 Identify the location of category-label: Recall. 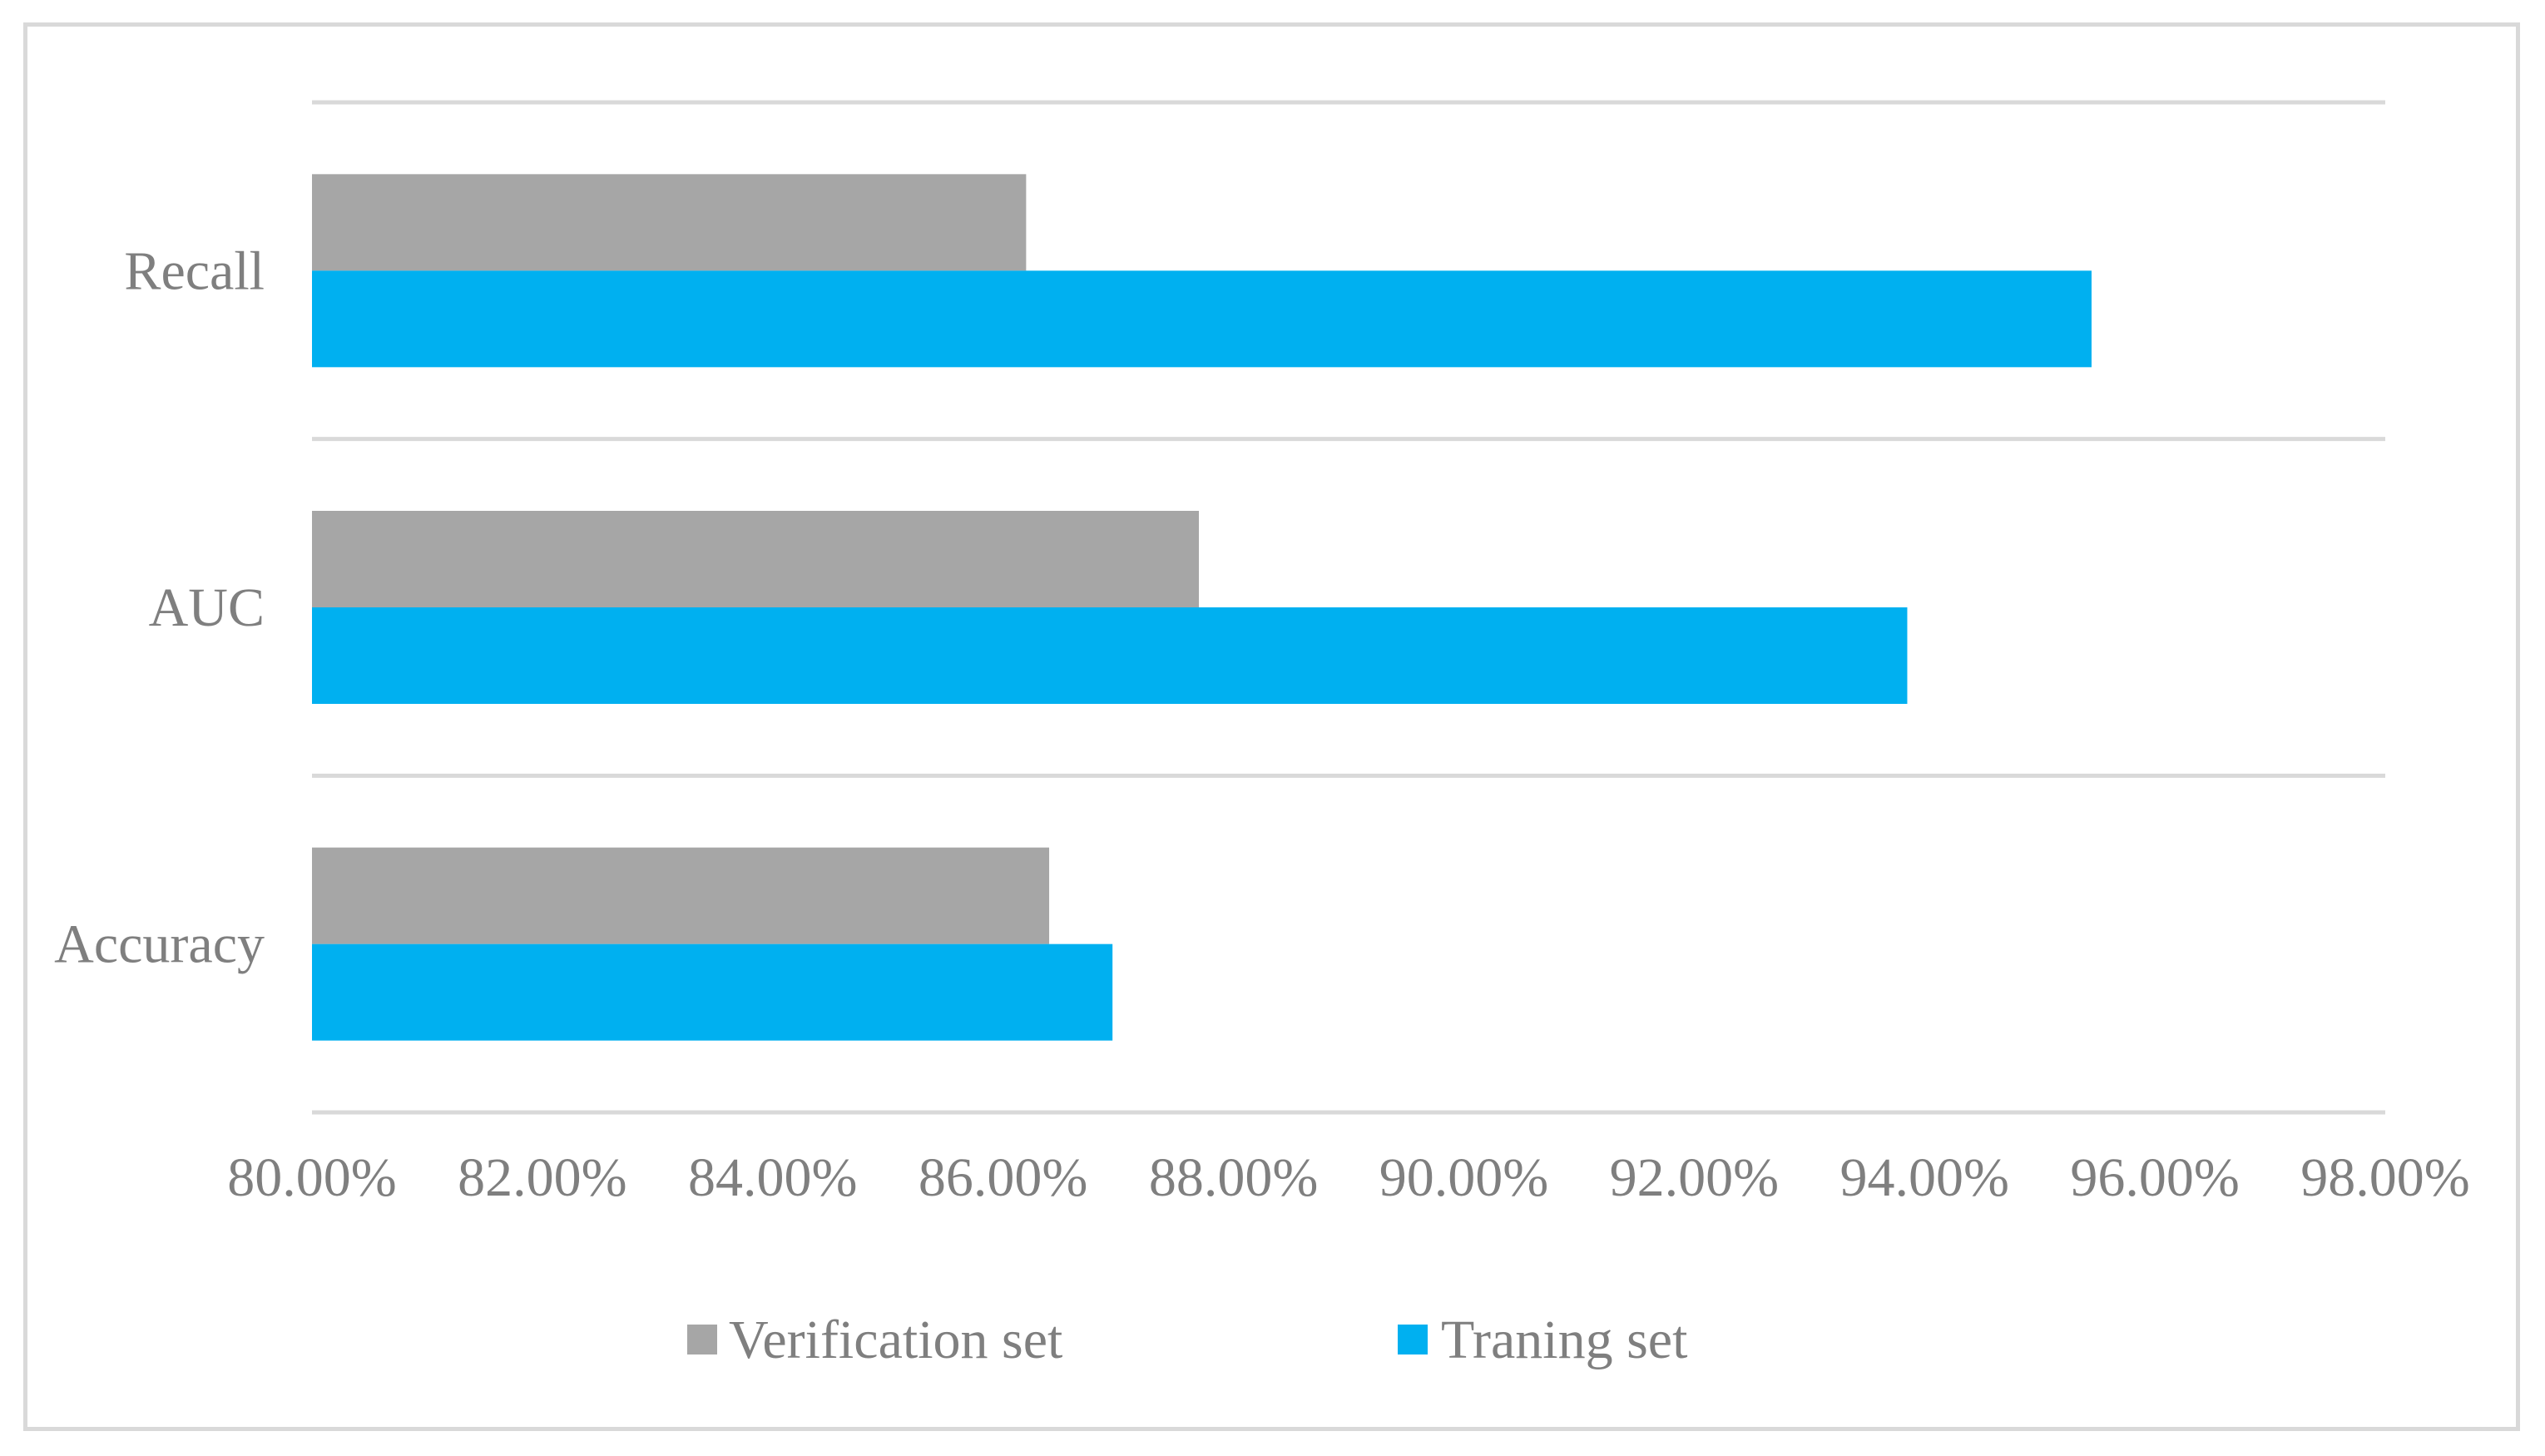
(194, 270).